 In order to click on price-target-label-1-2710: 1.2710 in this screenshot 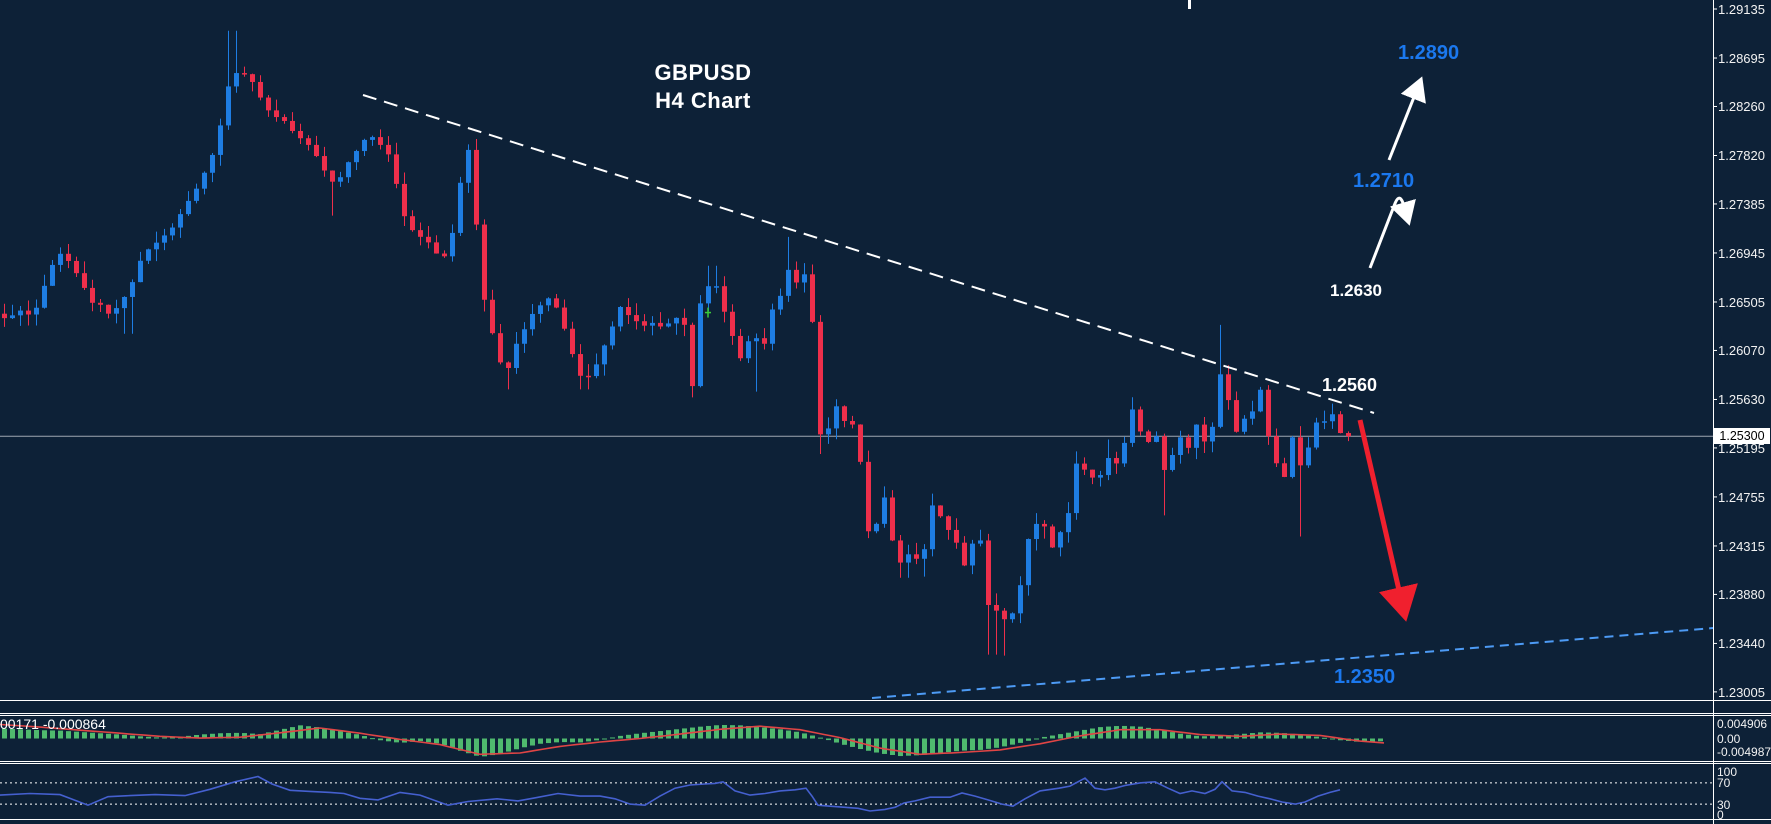, I will do `click(1384, 181)`.